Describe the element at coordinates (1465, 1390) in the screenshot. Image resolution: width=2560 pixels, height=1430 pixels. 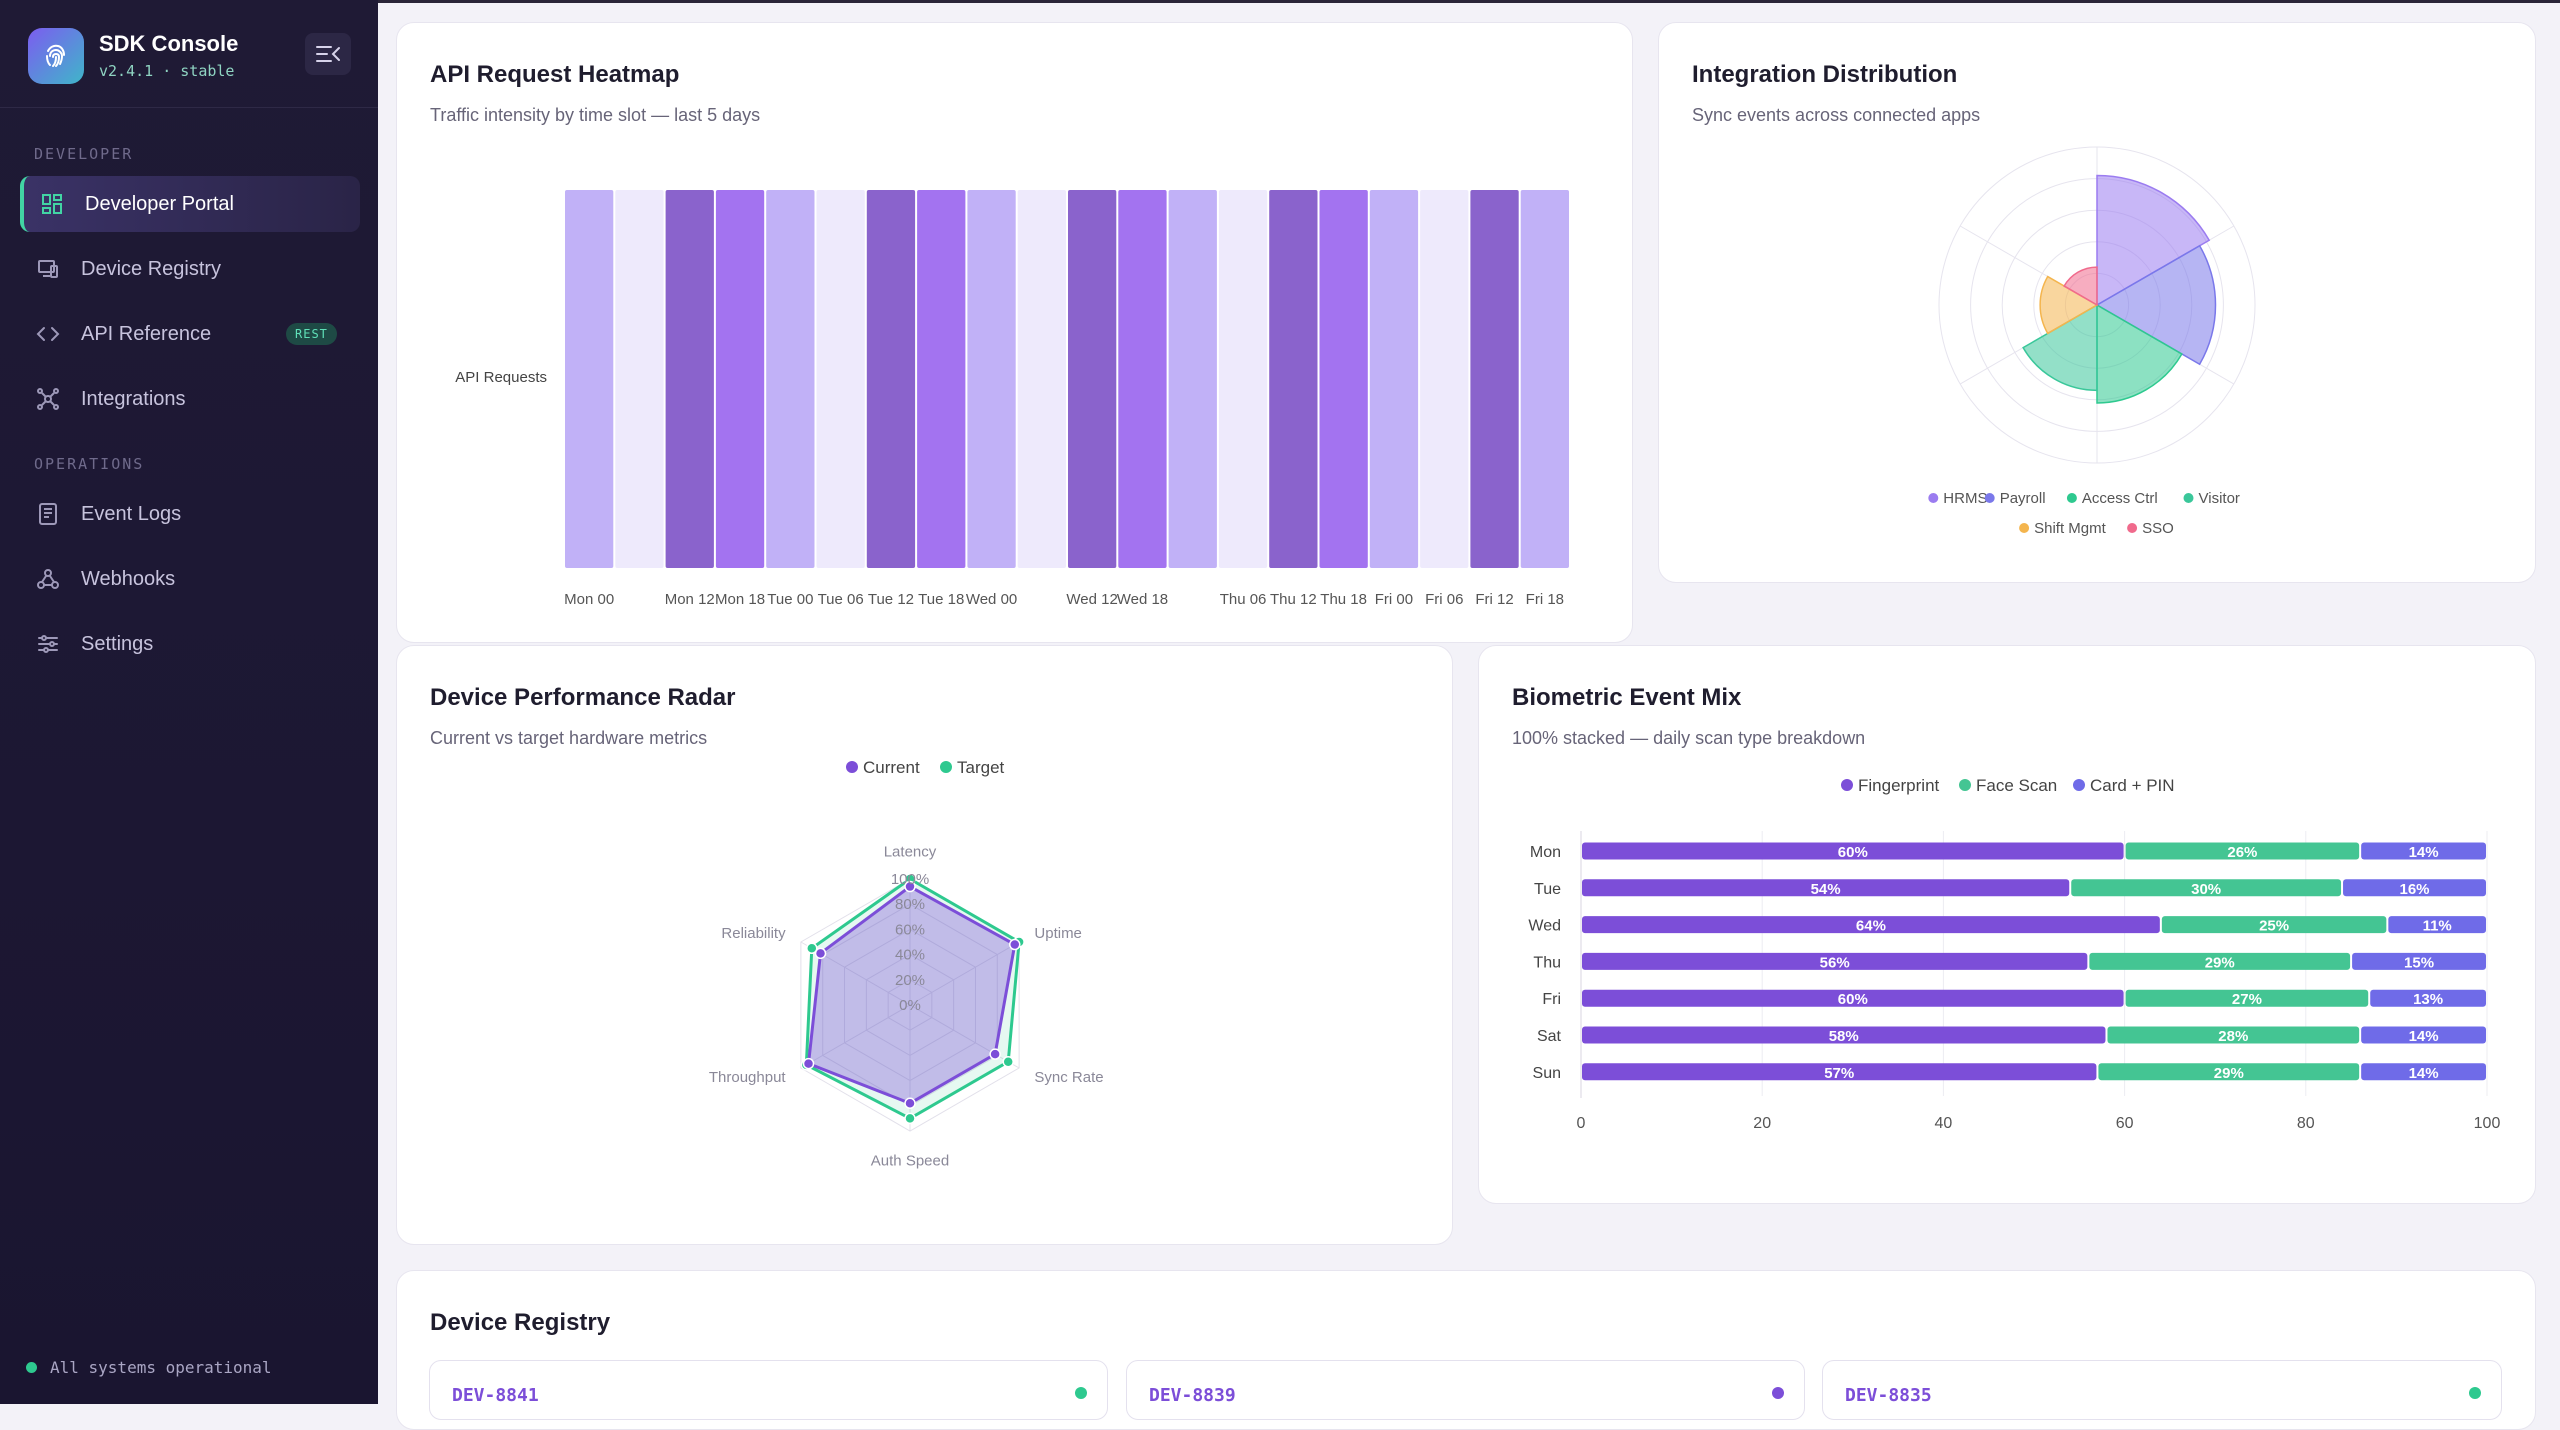
I see `device-card: DEV-8839` at that location.